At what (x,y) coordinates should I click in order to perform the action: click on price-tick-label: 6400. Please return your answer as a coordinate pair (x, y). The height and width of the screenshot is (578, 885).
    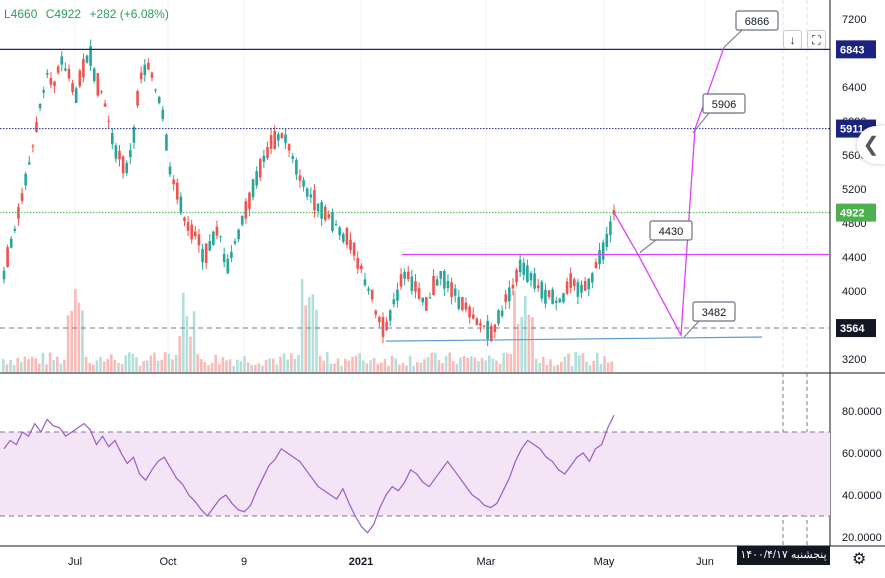
    Looking at the image, I should click on (854, 88).